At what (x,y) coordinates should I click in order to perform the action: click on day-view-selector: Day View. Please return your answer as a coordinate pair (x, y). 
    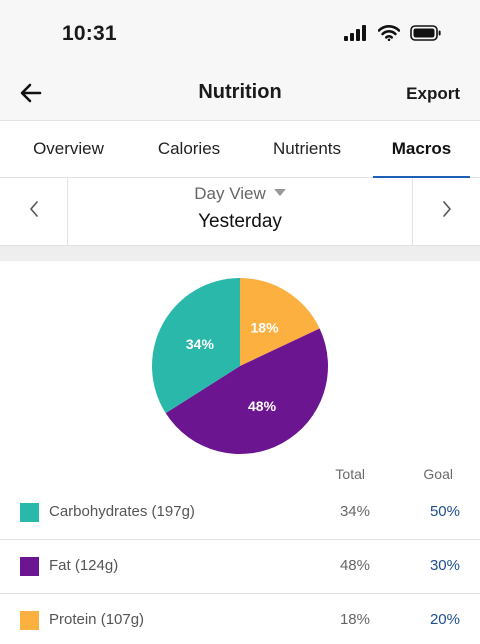
    Looking at the image, I should click on (240, 194).